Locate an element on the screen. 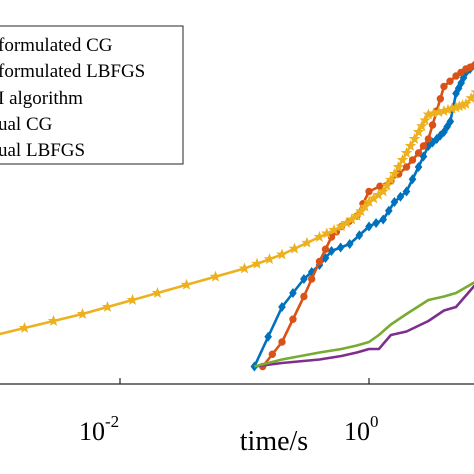 This screenshot has height=474, width=474. x-tick-exponent: 0 is located at coordinates (374, 421).